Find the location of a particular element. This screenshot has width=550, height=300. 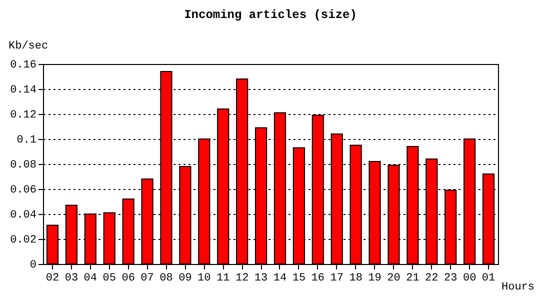

x-tick-label: 09 is located at coordinates (185, 278).